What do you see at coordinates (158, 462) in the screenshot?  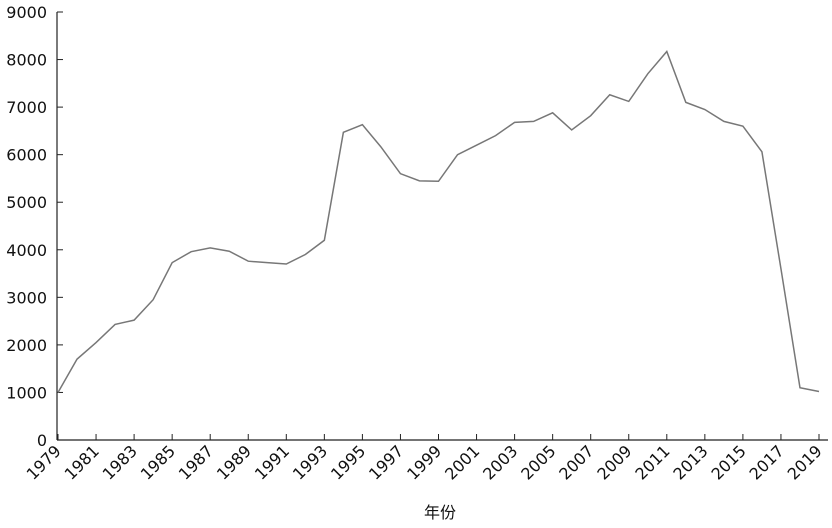 I see `x-tick-label: 1985` at bounding box center [158, 462].